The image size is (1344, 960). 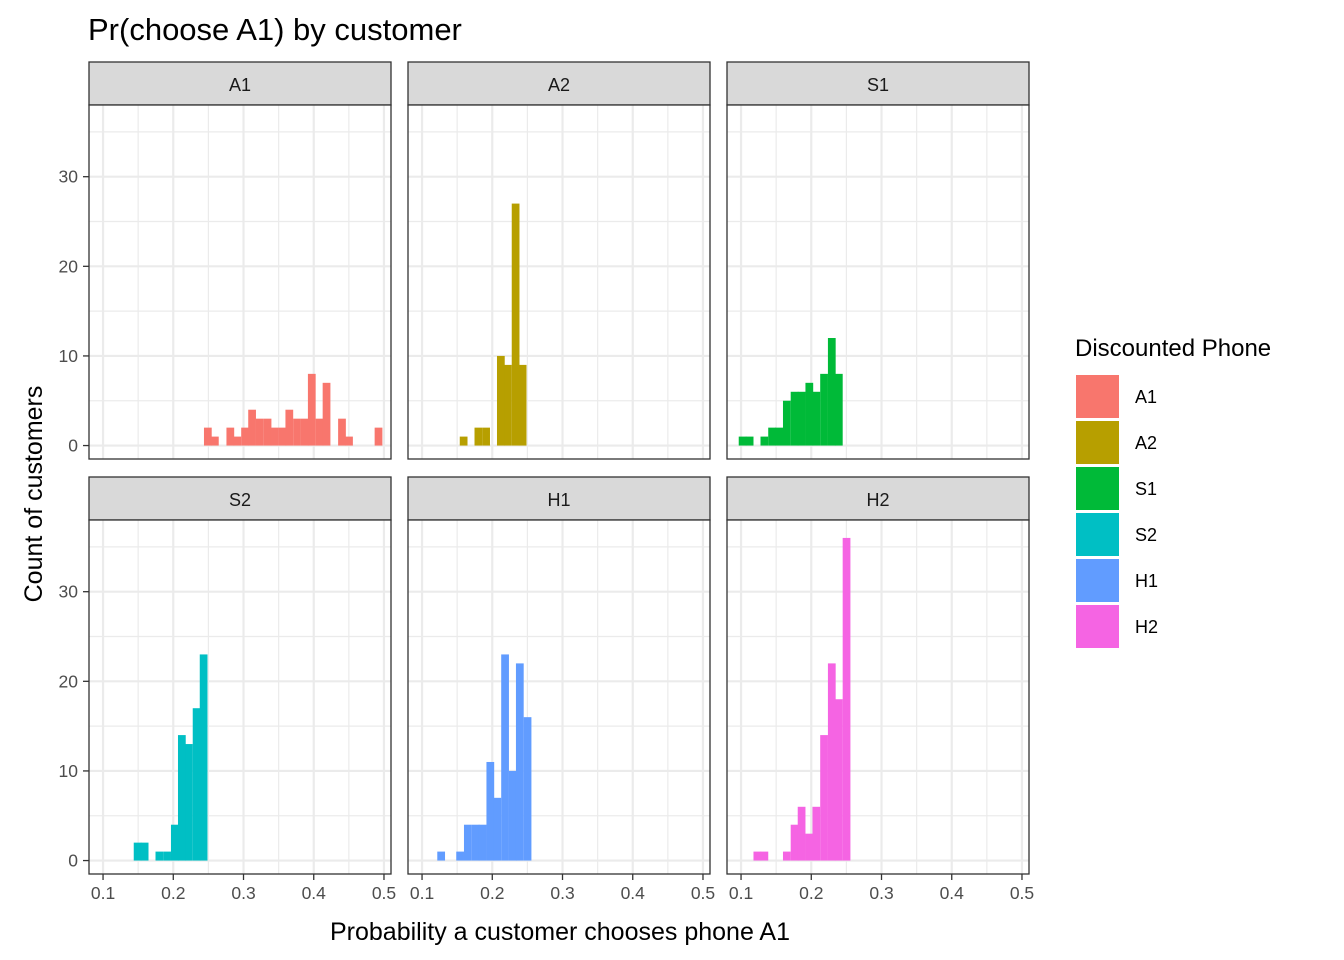 I want to click on facet-strip-label: S2, so click(x=240, y=500).